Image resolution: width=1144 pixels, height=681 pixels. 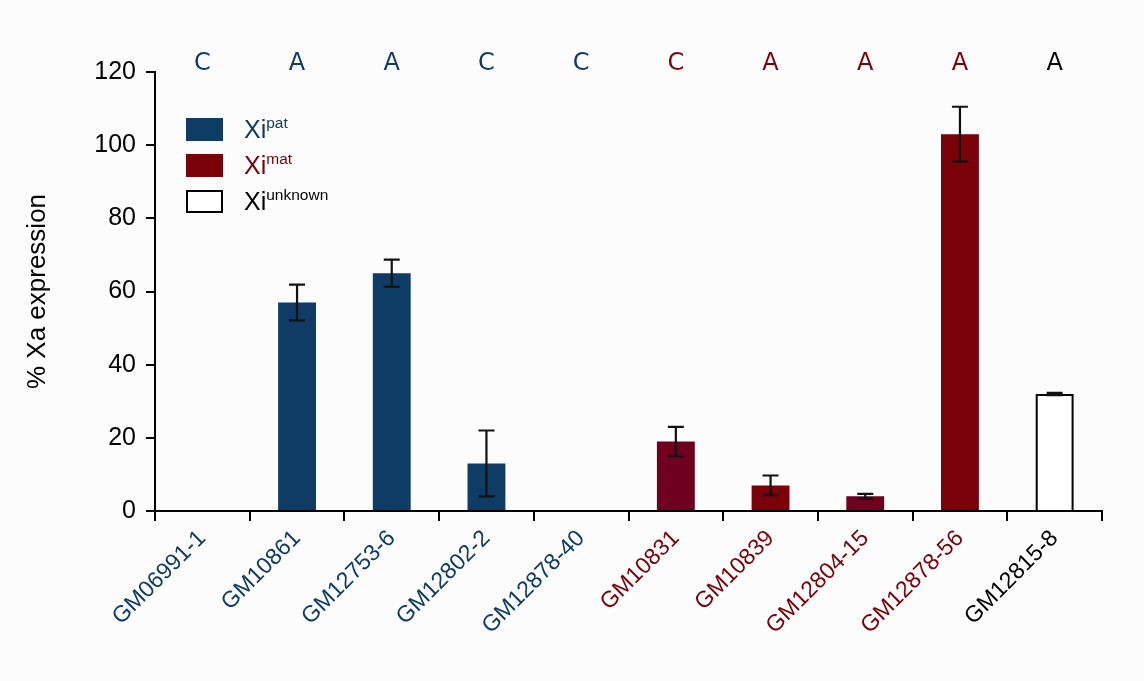 What do you see at coordinates (115, 69) in the screenshot?
I see `y-tick-label: 120` at bounding box center [115, 69].